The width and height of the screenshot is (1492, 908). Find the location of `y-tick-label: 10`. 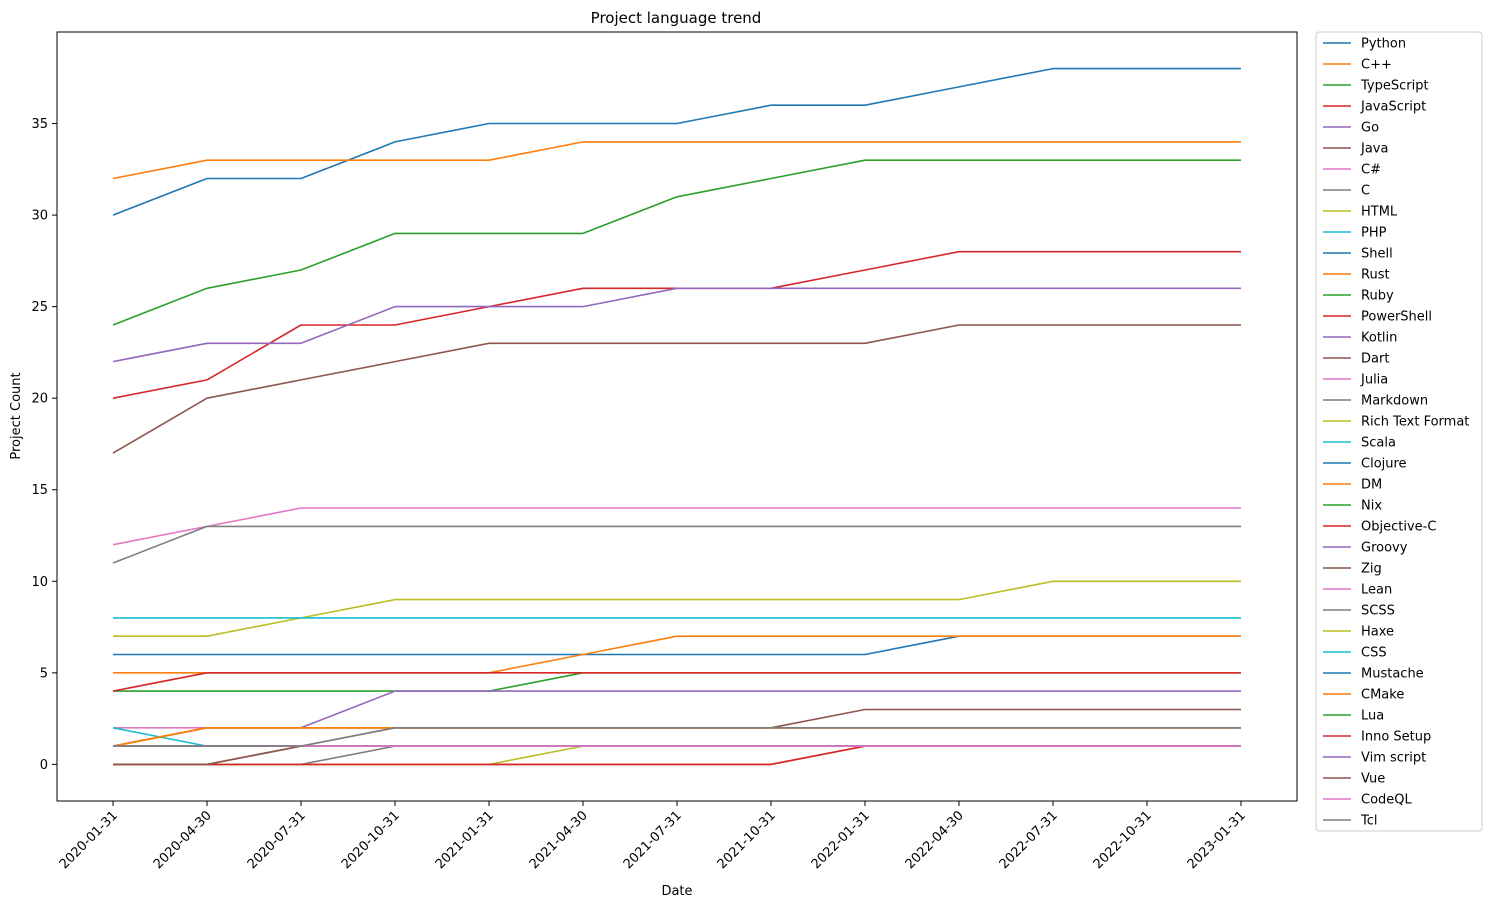

y-tick-label: 10 is located at coordinates (39, 582).